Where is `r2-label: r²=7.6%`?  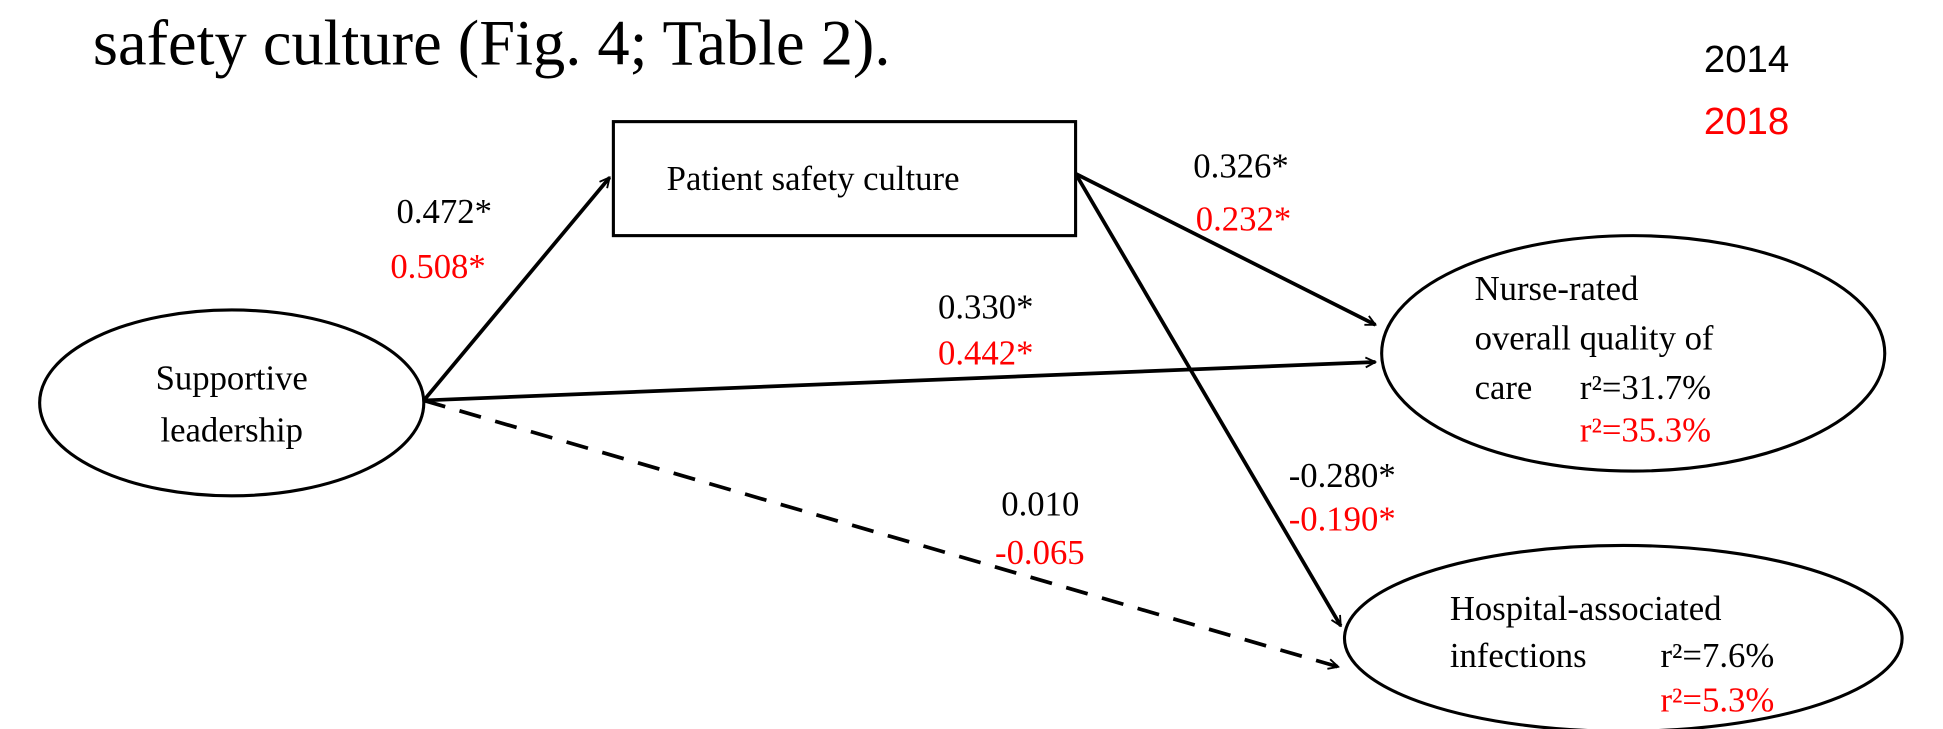 r2-label: r²=7.6% is located at coordinates (1717, 655).